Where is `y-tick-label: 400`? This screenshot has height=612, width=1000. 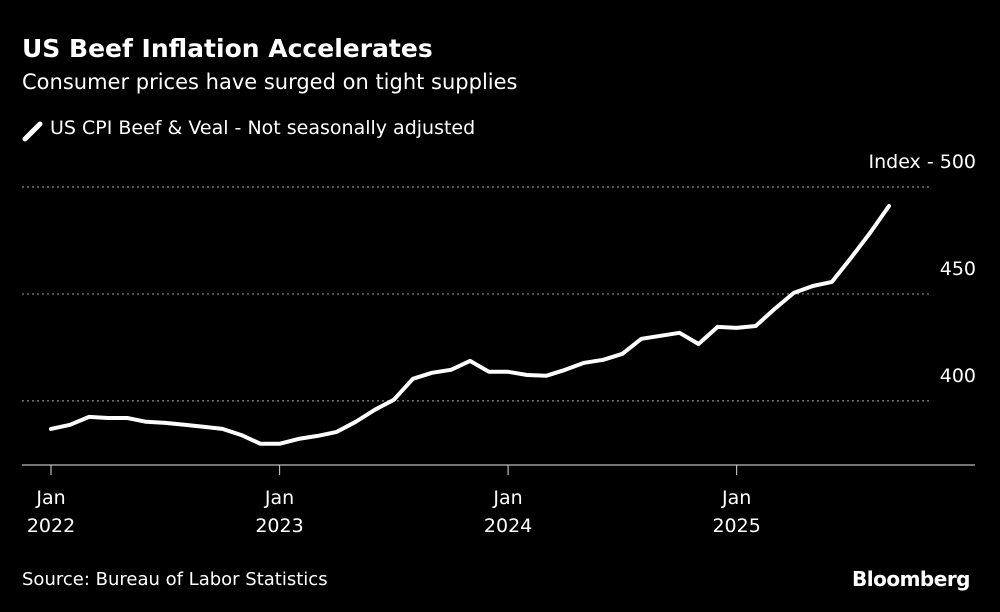
y-tick-label: 400 is located at coordinates (957, 375).